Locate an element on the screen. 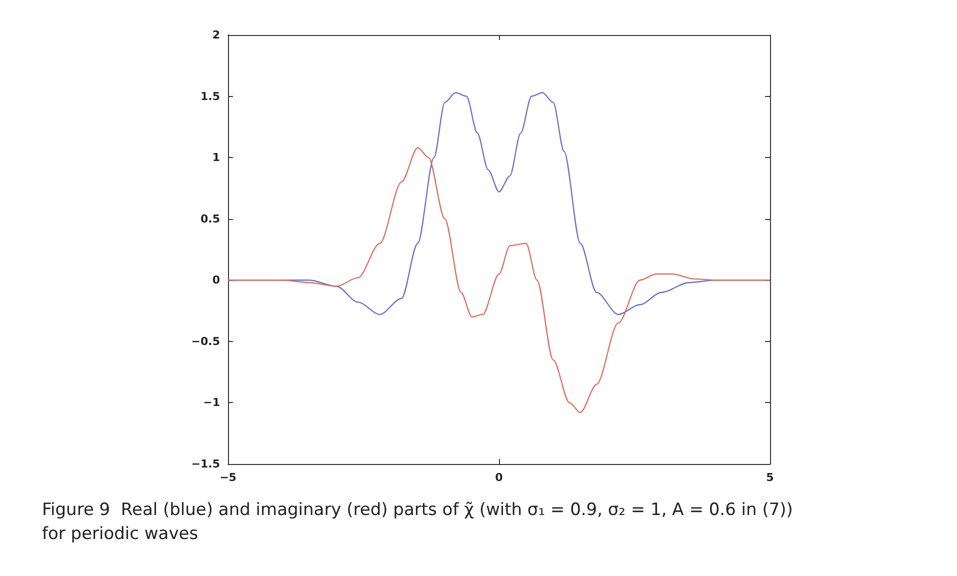 This screenshot has width=957, height=576. y-tick-label: 1 is located at coordinates (216, 157).